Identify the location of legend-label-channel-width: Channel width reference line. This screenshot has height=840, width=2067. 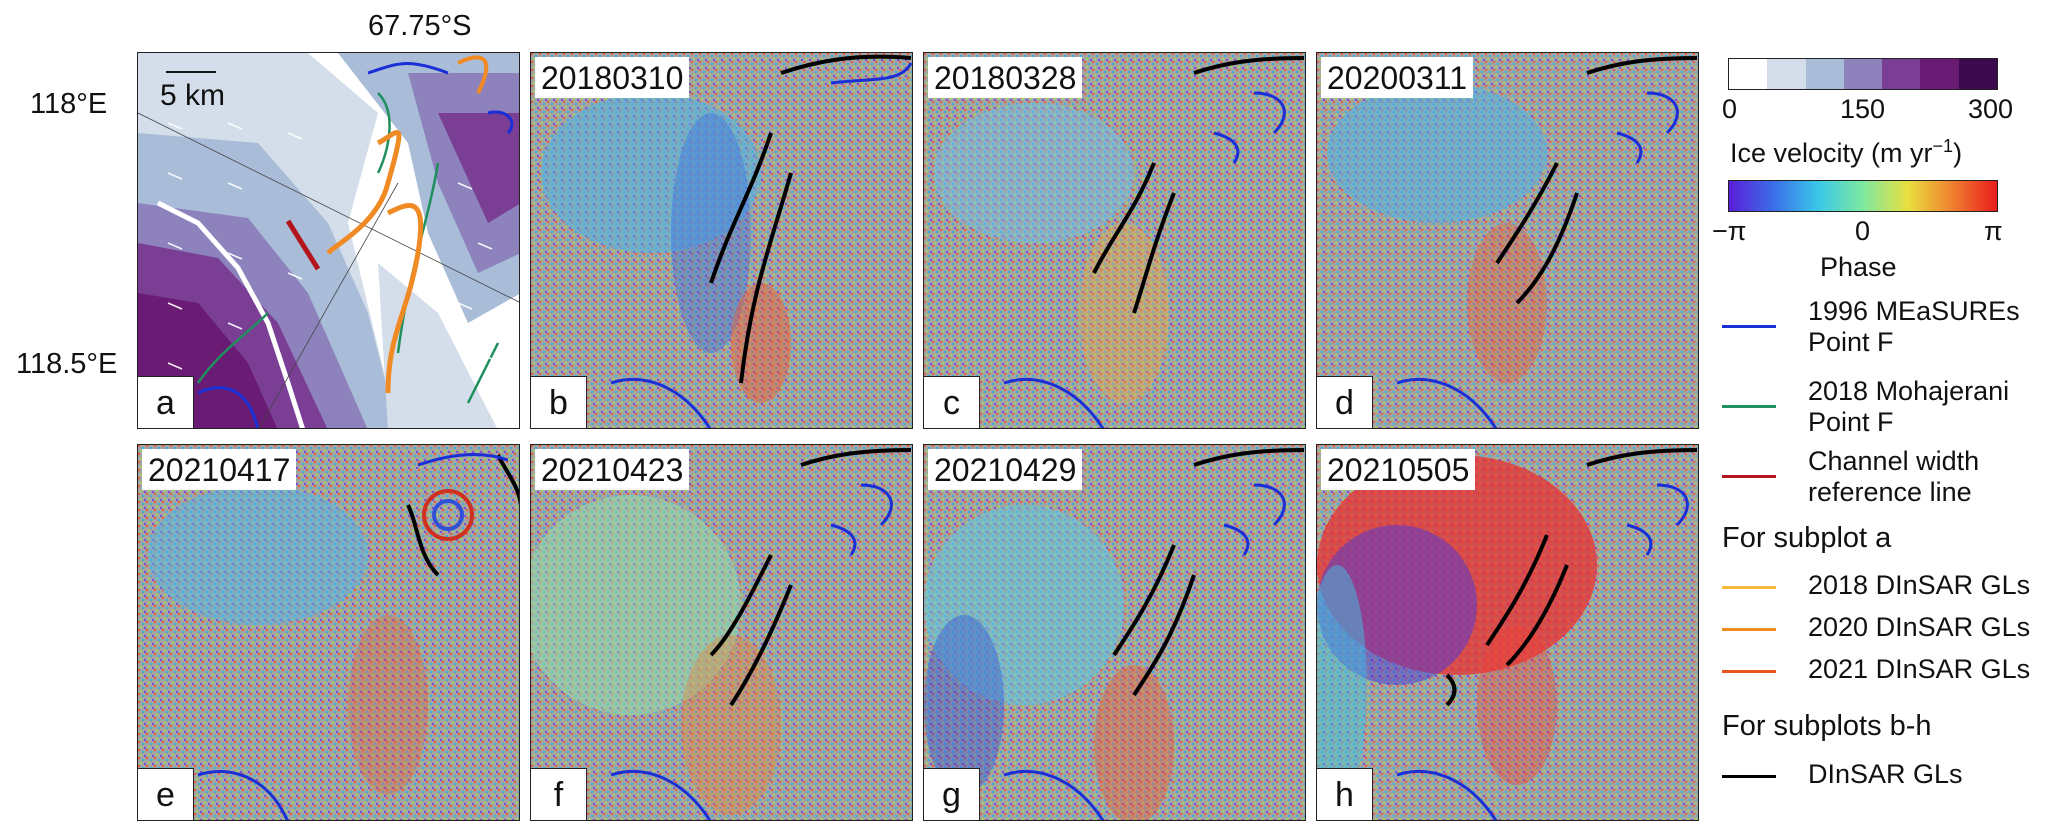
(1894, 476).